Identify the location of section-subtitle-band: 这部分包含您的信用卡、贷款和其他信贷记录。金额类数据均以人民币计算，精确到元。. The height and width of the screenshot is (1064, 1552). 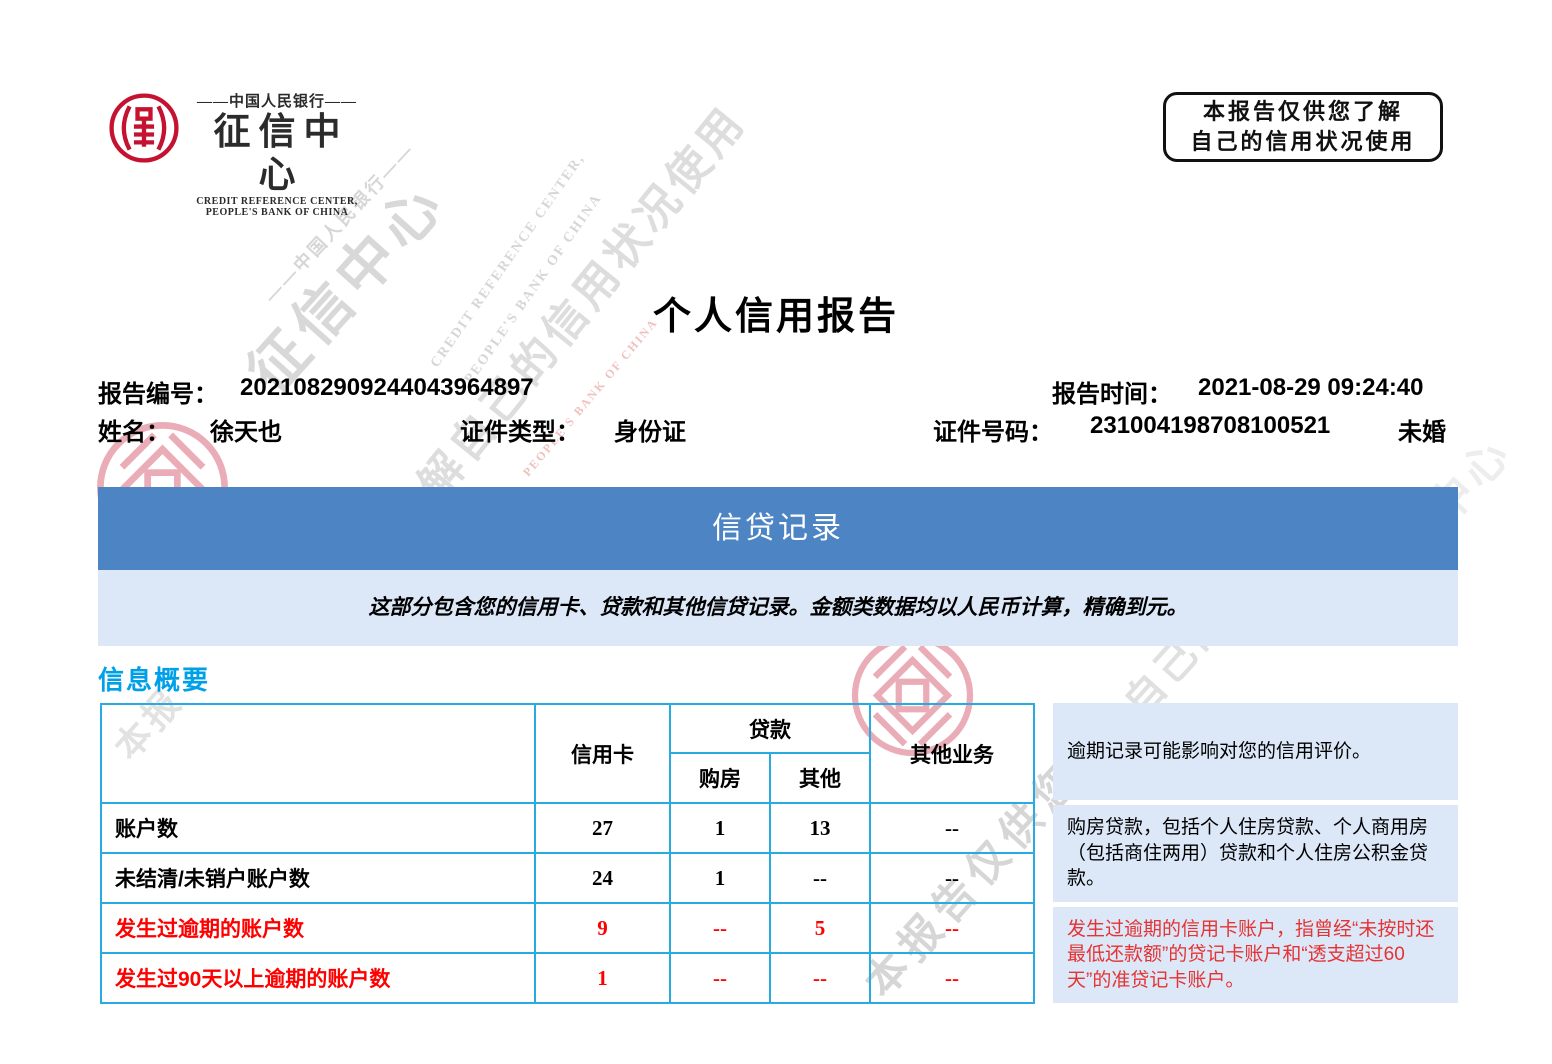
(778, 608).